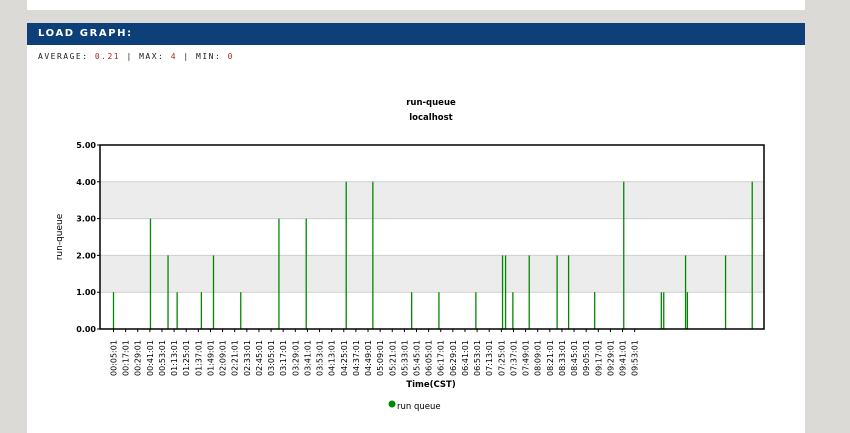 This screenshot has height=433, width=850. Describe the element at coordinates (586, 358) in the screenshot. I see `x-tick-label: 09:05:01` at that location.